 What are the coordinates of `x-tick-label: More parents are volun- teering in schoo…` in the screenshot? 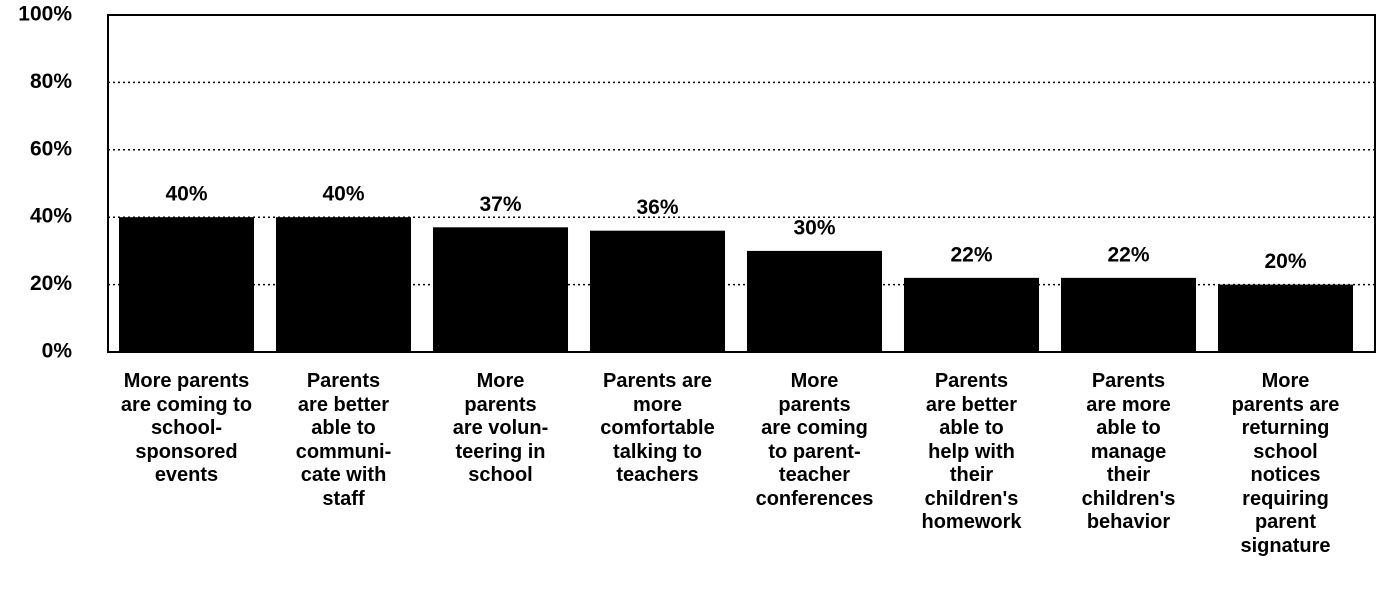 It's located at (500, 428).